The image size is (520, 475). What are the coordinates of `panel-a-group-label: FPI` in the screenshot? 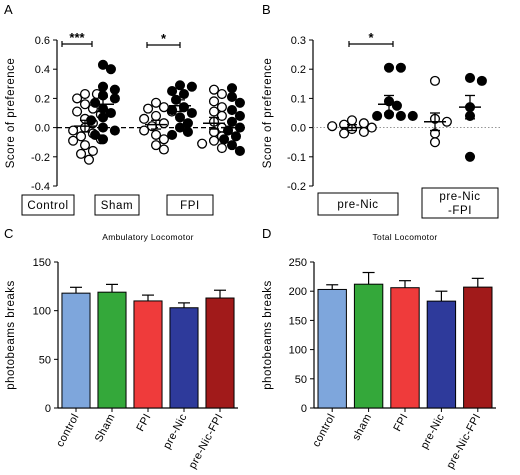 It's located at (190, 206).